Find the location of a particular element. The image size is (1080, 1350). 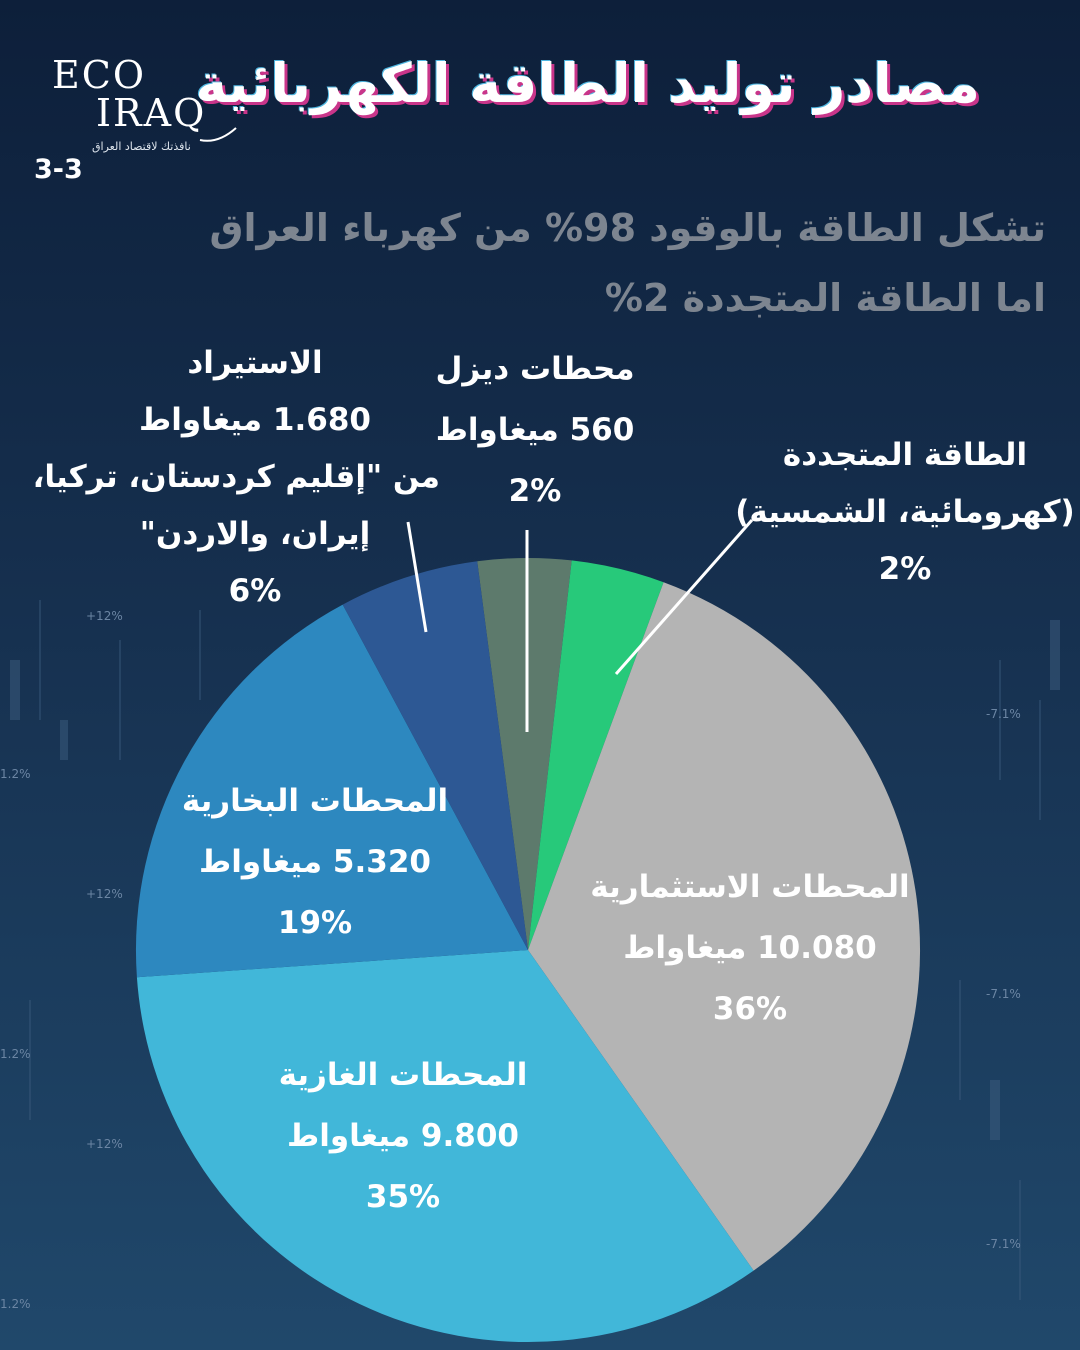

label-gas: المحطات الغازية 9.800 ميغاواط 35% is located at coordinates (403, 1136).